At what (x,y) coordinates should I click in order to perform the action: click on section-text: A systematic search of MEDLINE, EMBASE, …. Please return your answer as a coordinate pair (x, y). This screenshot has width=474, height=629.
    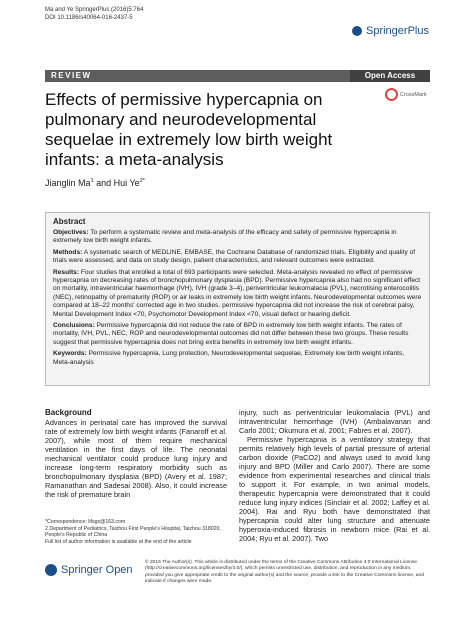
    Looking at the image, I should click on (234, 256).